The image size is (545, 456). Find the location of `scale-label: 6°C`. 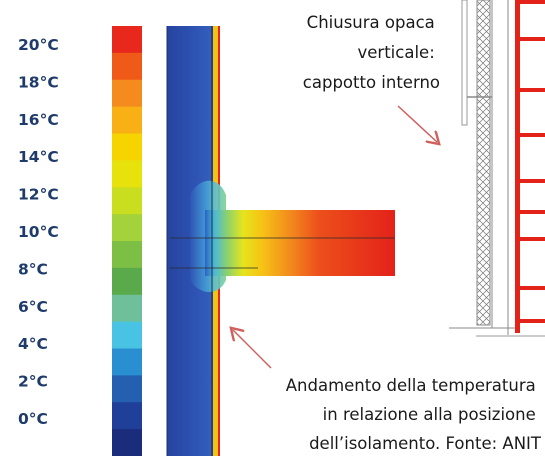

scale-label: 6°C is located at coordinates (33, 307).